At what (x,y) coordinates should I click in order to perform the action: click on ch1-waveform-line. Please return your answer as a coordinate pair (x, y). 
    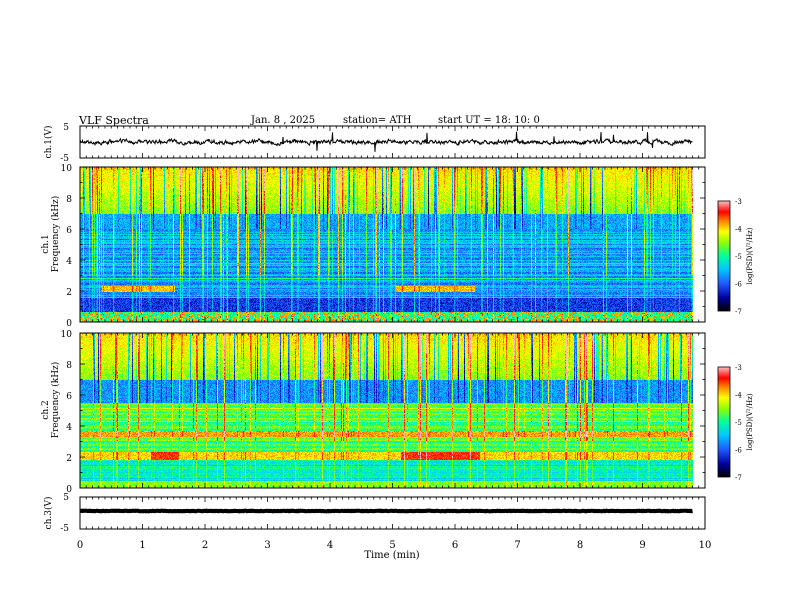
    Looking at the image, I should click on (386, 141).